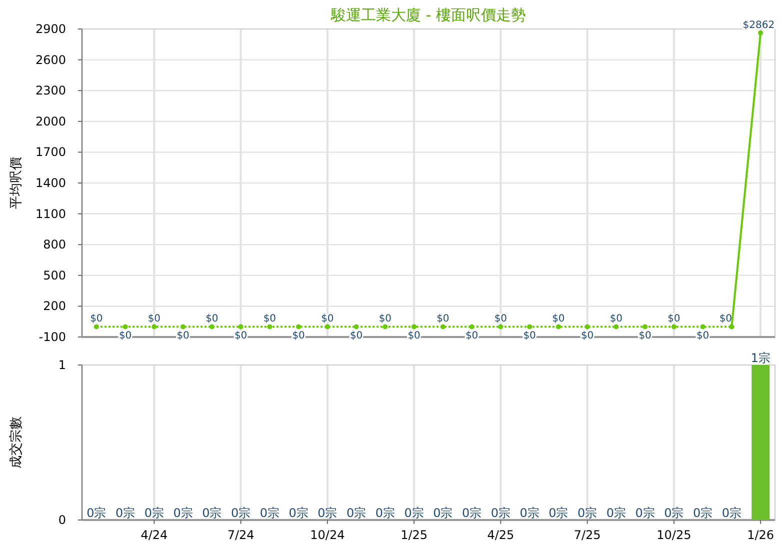 This screenshot has width=780, height=550. What do you see at coordinates (50, 29) in the screenshot?
I see `y-tick-label: 2900` at bounding box center [50, 29].